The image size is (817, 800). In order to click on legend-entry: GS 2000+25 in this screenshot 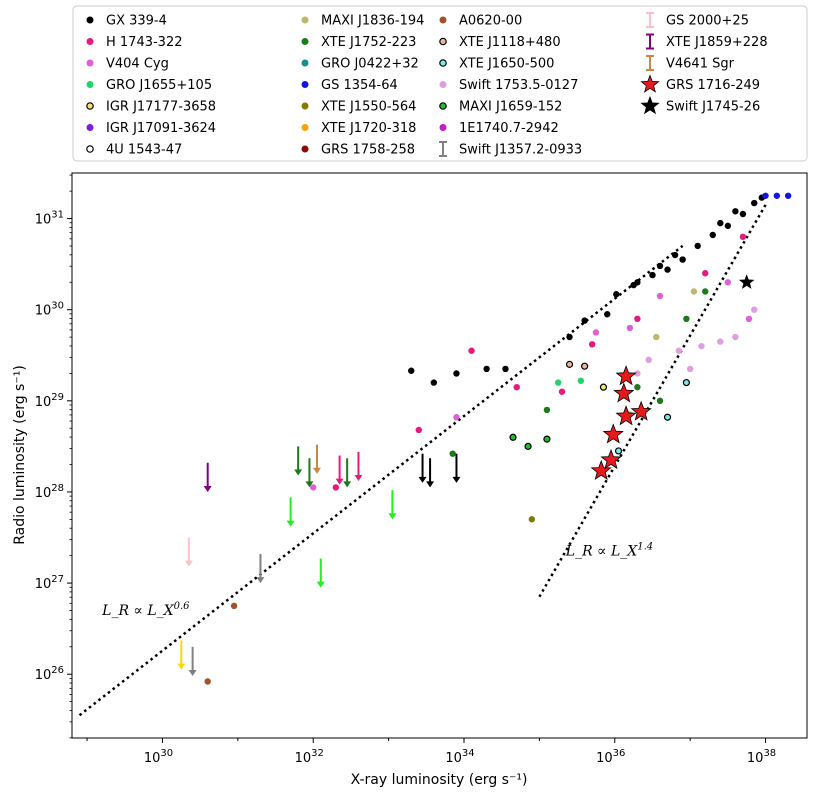, I will do `click(697, 20)`.